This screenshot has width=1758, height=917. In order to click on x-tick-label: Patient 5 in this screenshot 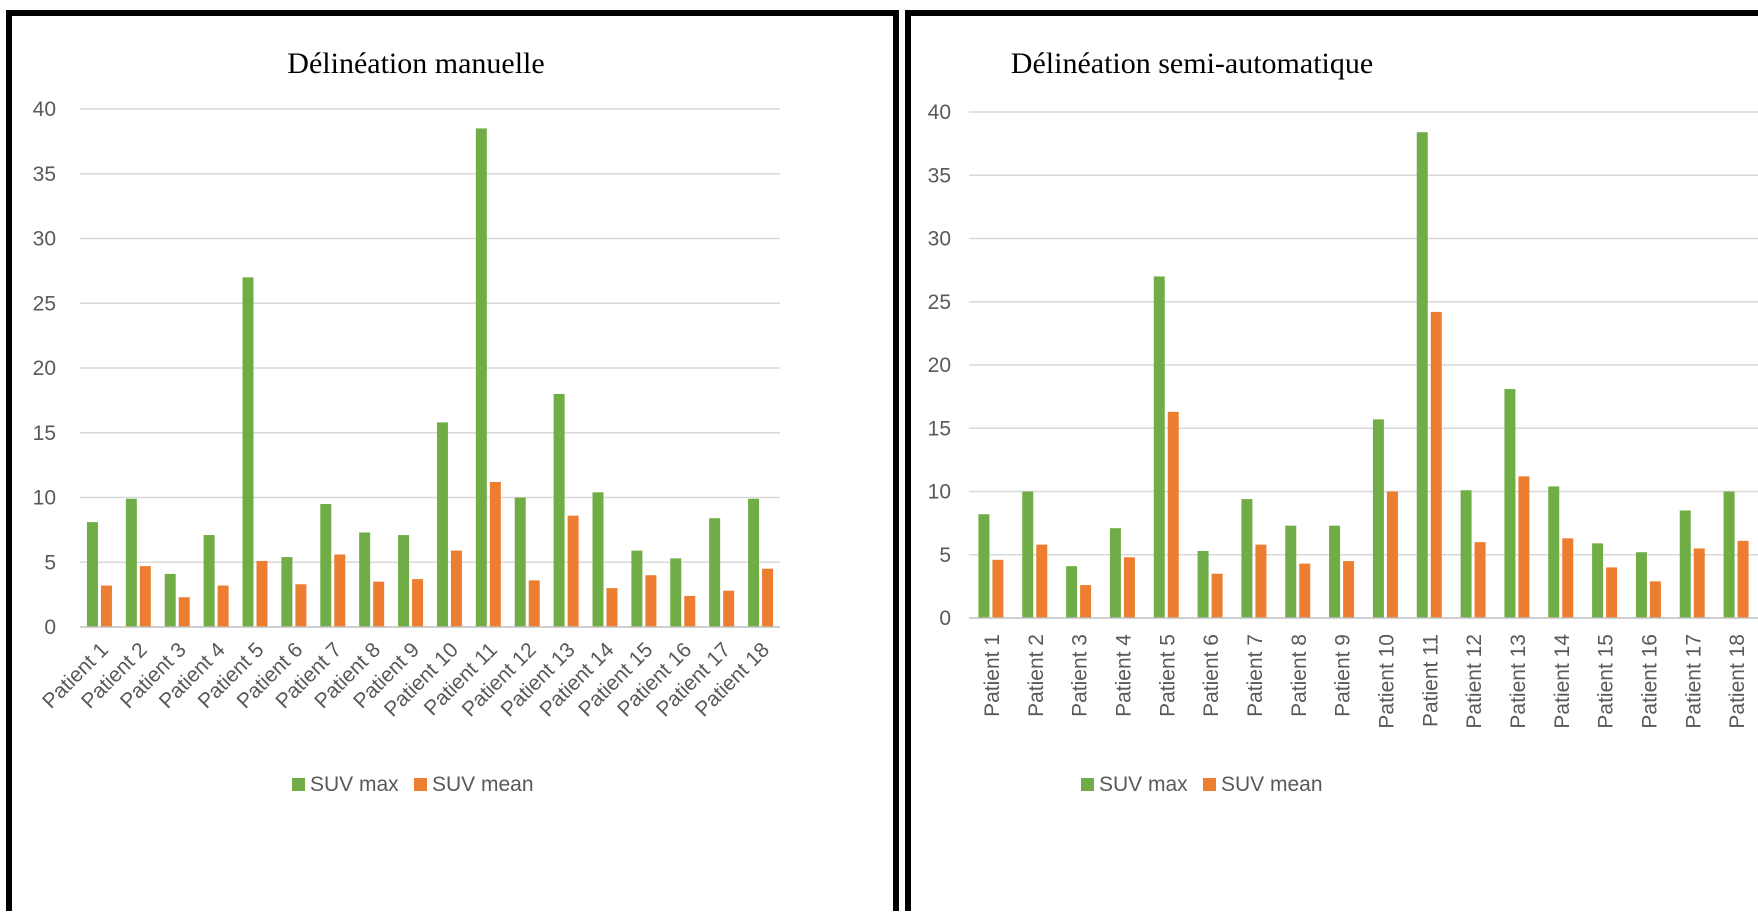, I will do `click(1167, 675)`.